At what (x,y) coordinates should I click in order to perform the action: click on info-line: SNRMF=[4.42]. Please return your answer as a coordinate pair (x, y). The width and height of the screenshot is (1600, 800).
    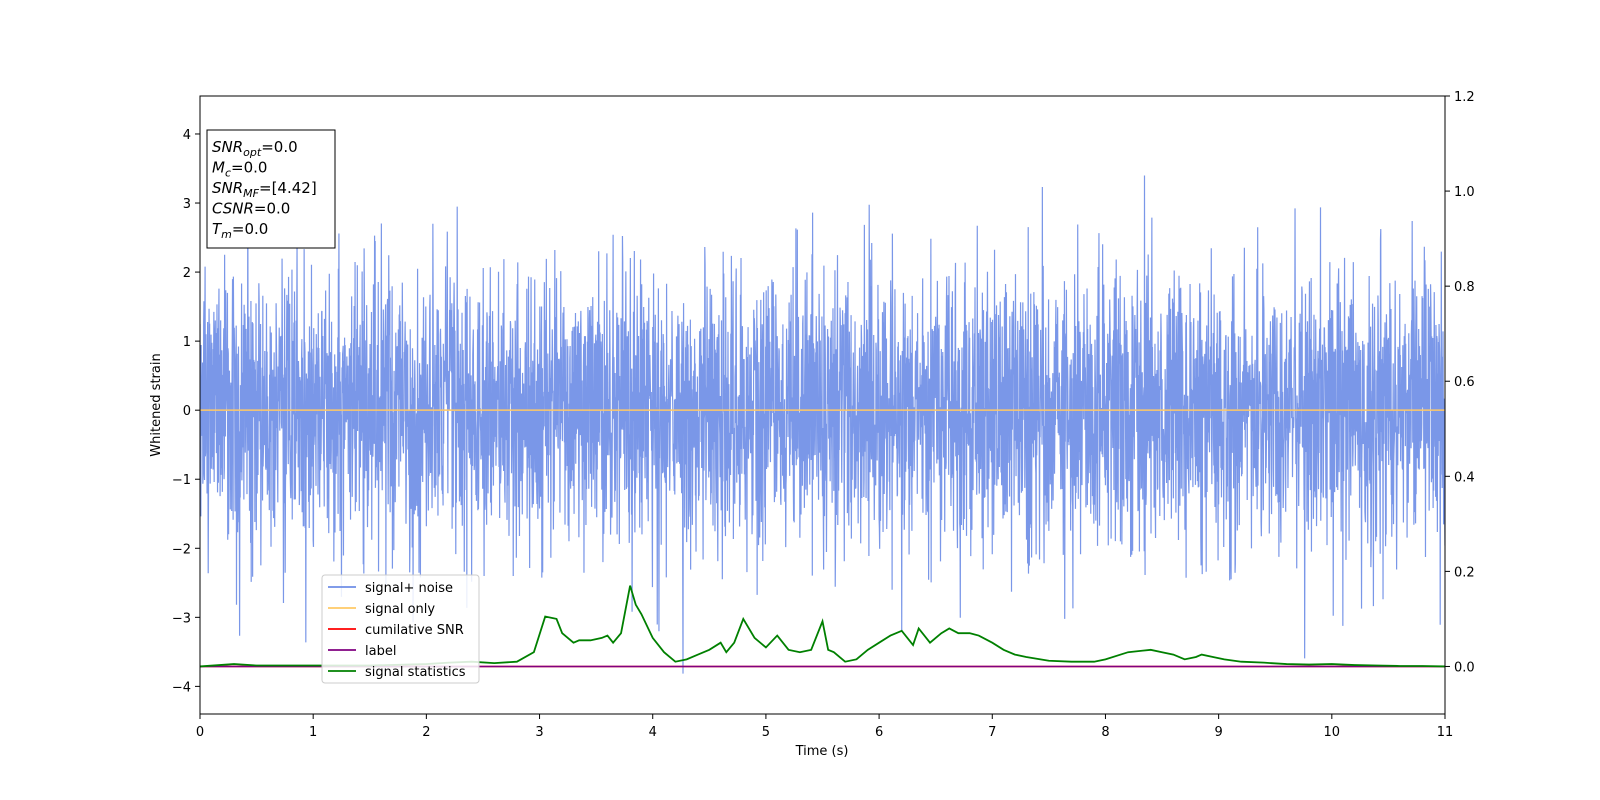
    Looking at the image, I should click on (264, 189).